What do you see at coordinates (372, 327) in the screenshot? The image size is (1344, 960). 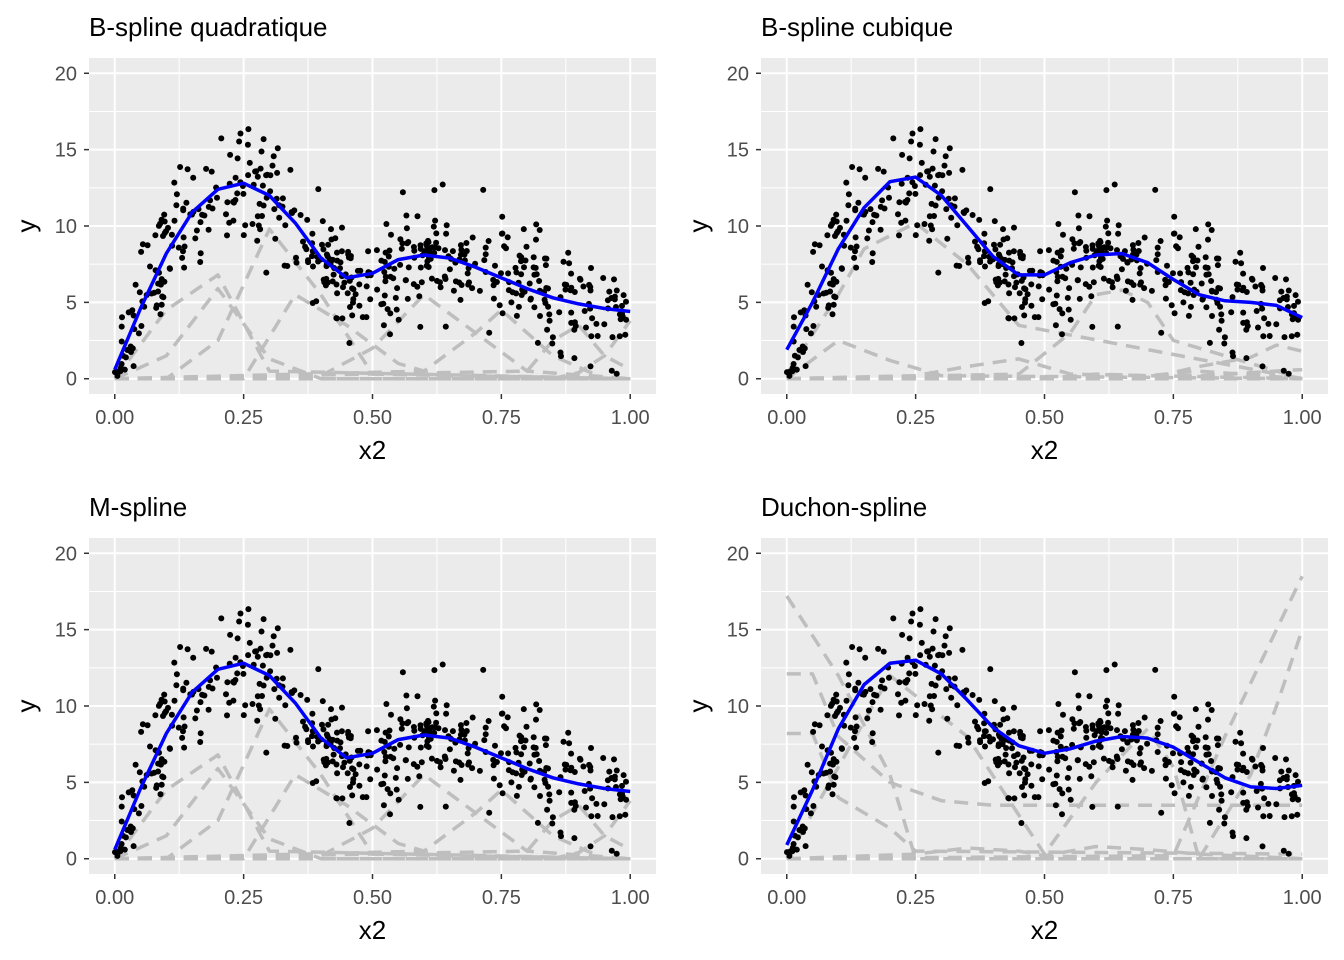 I see `basis-function-line` at bounding box center [372, 327].